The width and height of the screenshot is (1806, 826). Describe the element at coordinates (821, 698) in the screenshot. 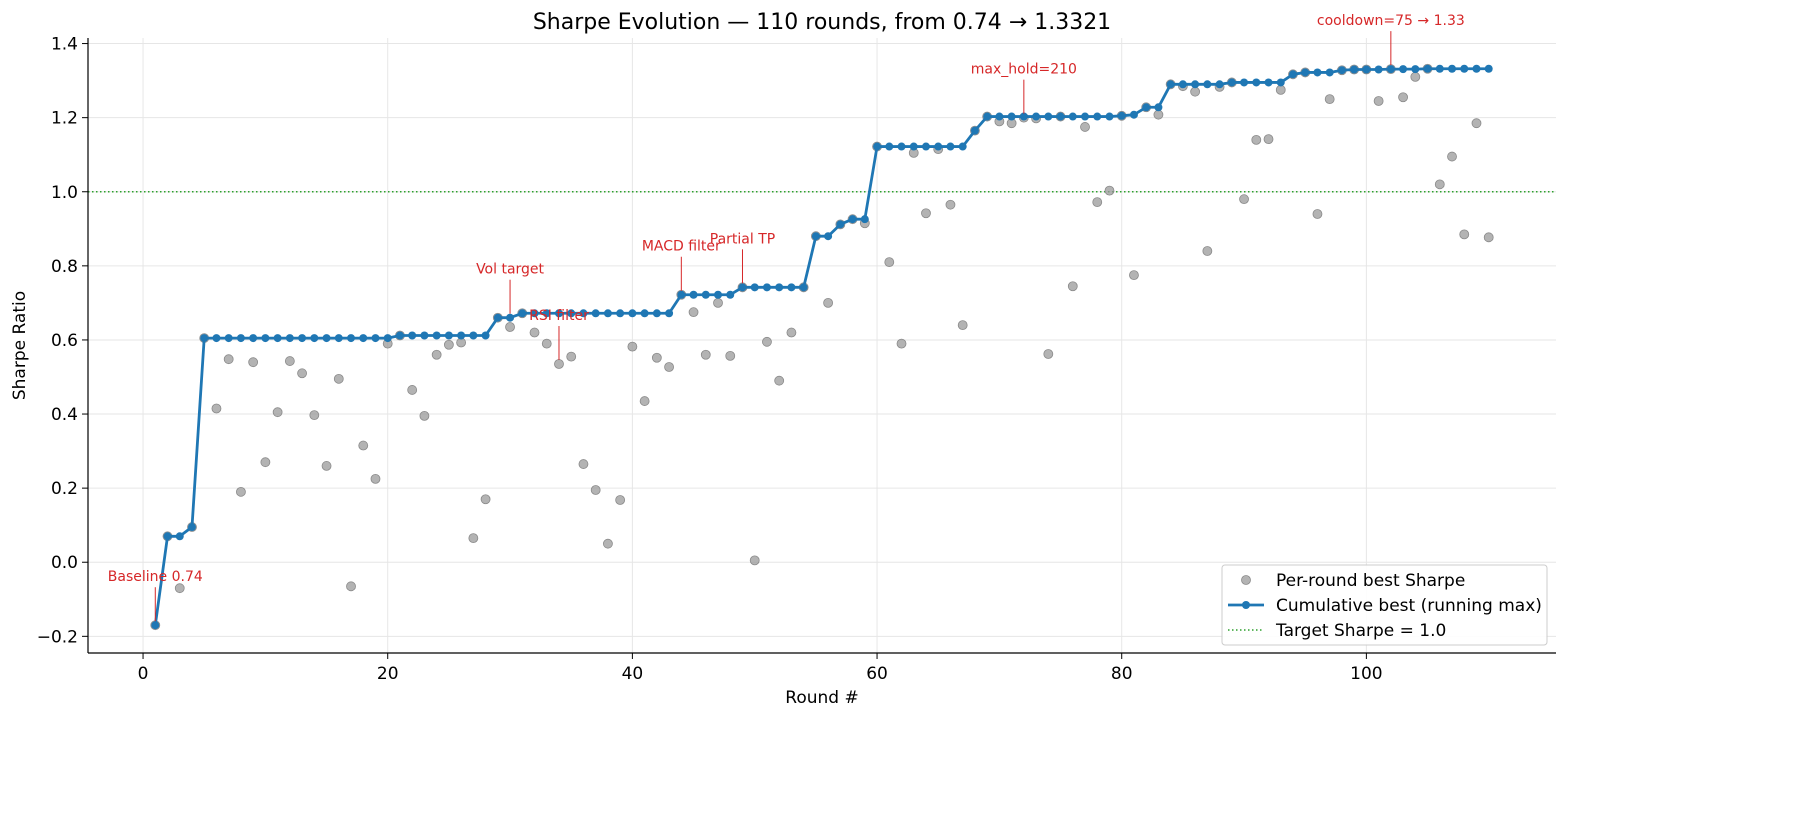

I see `x-axis-label: Round #` at that location.